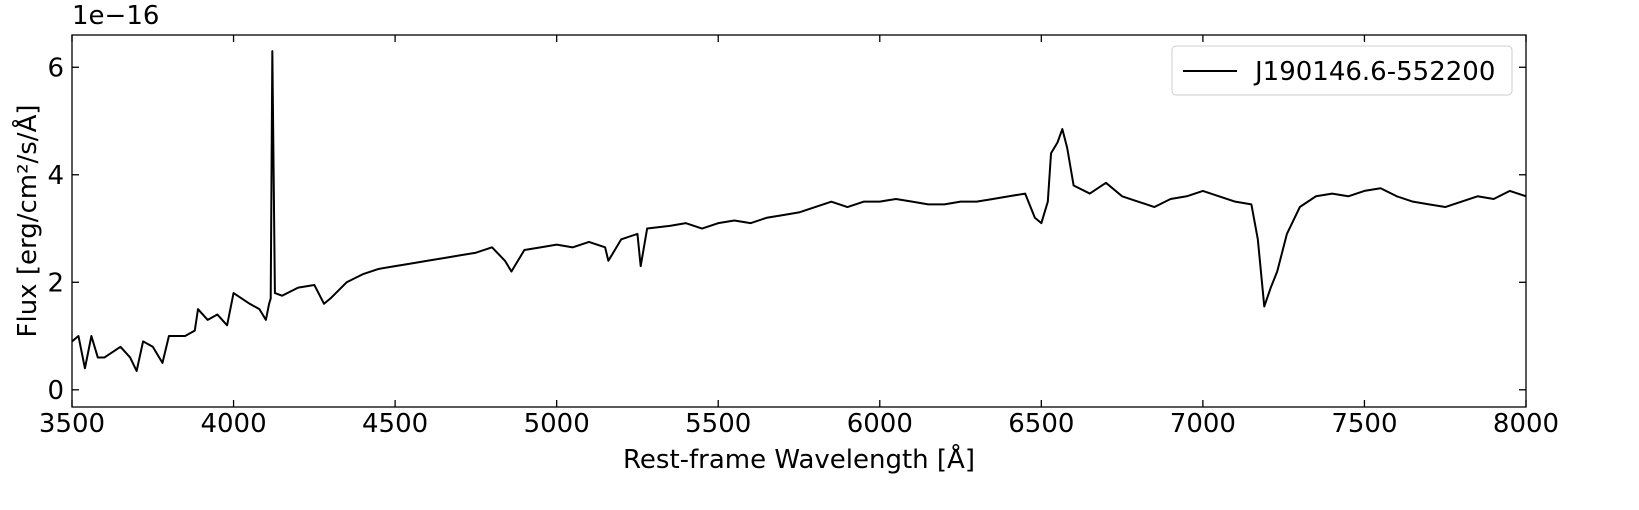  What do you see at coordinates (233, 424) in the screenshot?
I see `x-tick-label: 4000` at bounding box center [233, 424].